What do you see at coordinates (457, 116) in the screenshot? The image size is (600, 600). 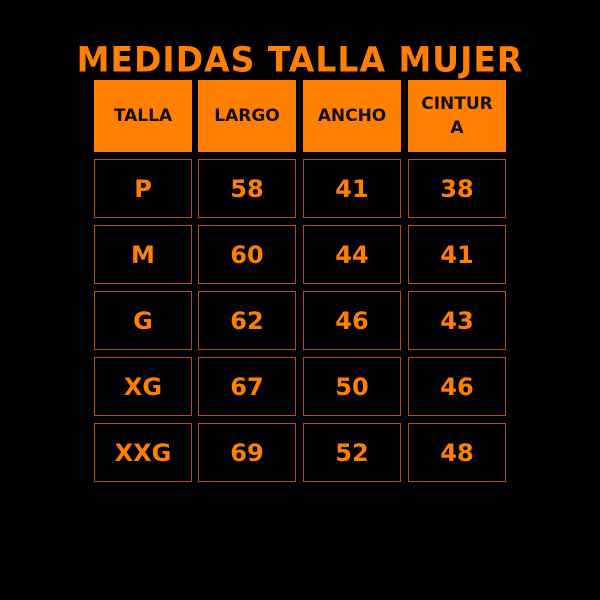 I see `column-header: CINTURA` at bounding box center [457, 116].